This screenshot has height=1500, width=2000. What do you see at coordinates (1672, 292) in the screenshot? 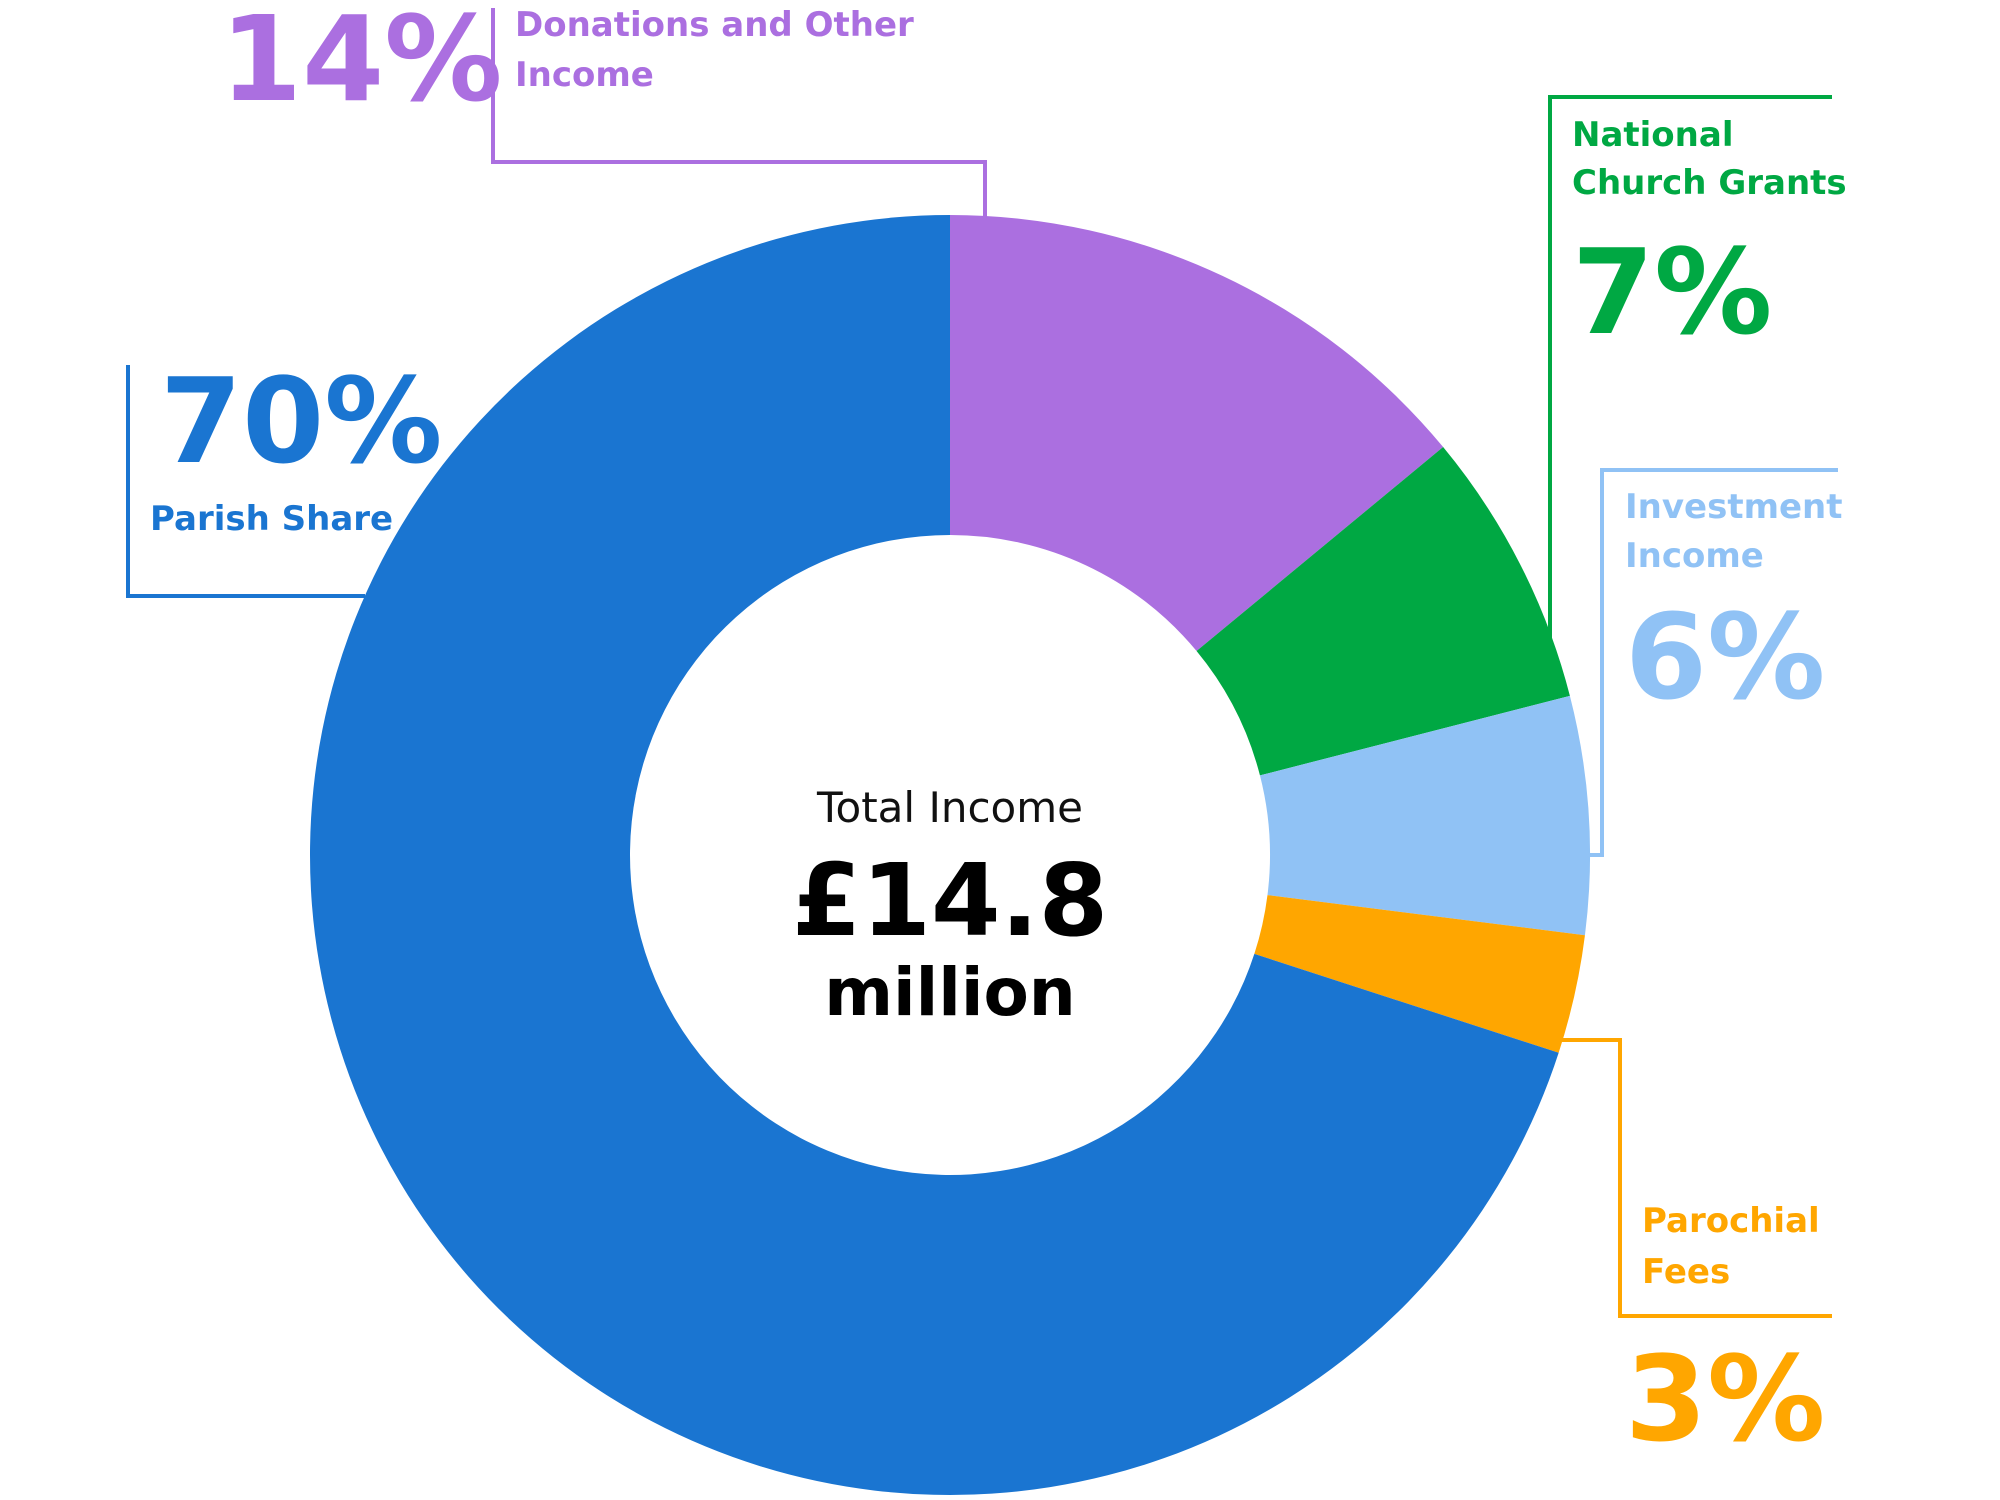
I see `percent-label-national-church-grants: 7%` at bounding box center [1672, 292].